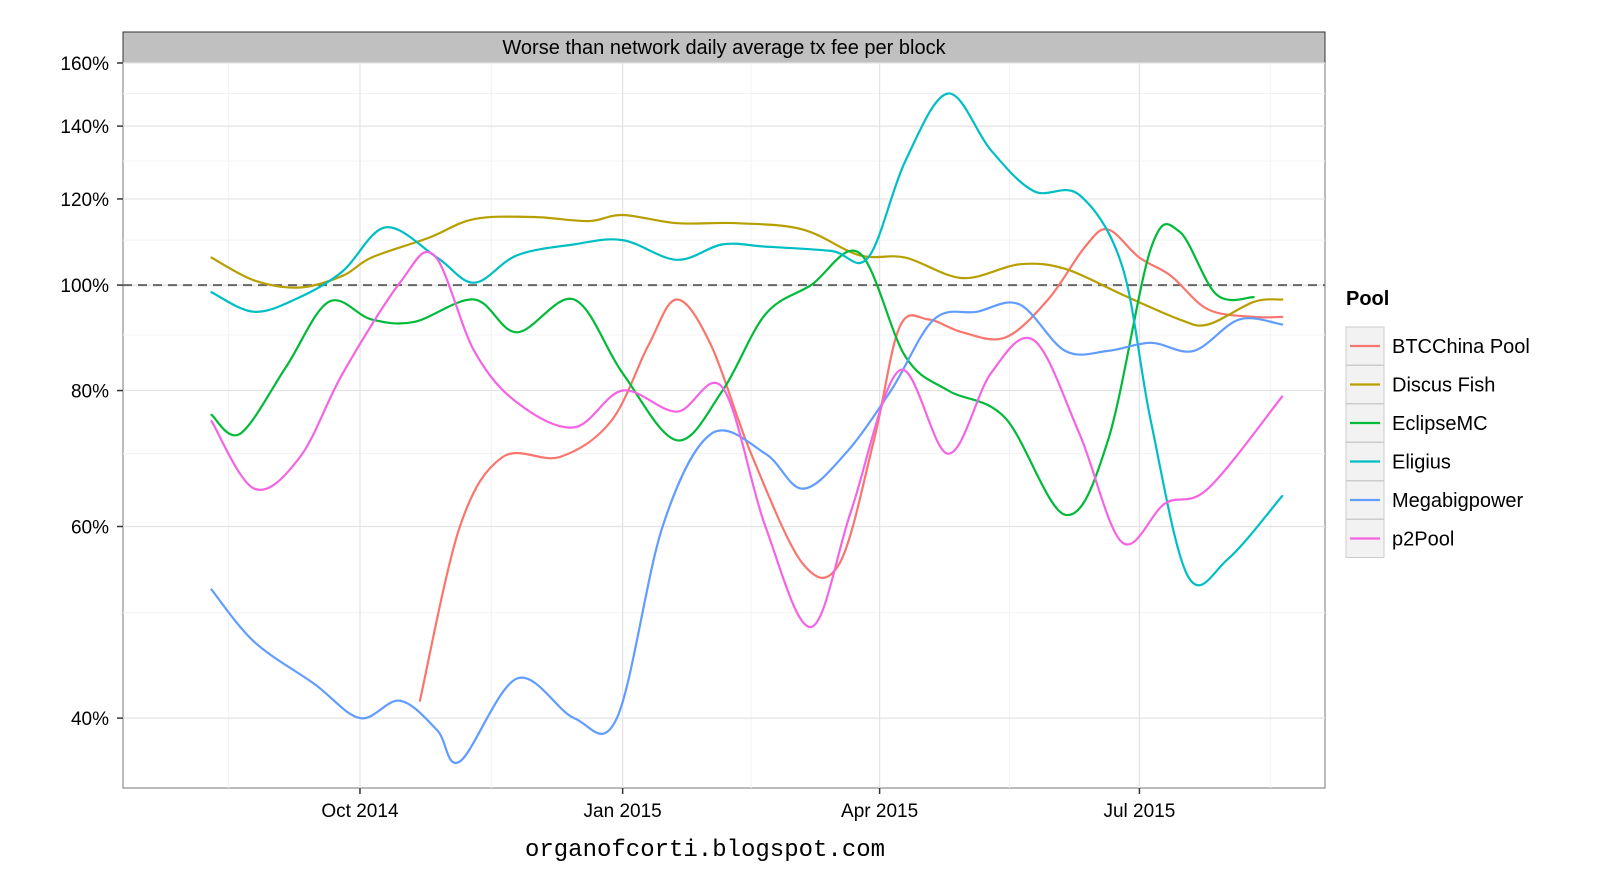  I want to click on legend-label-btcchina-pool: BTCChina Pool, so click(1461, 347).